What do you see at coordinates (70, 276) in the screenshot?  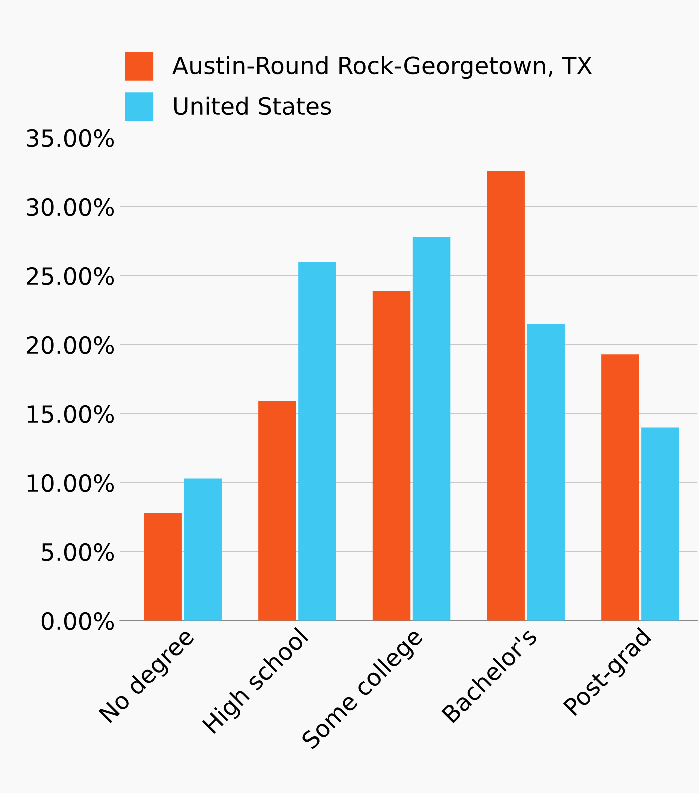 I see `y-tick-label: 25.00%` at bounding box center [70, 276].